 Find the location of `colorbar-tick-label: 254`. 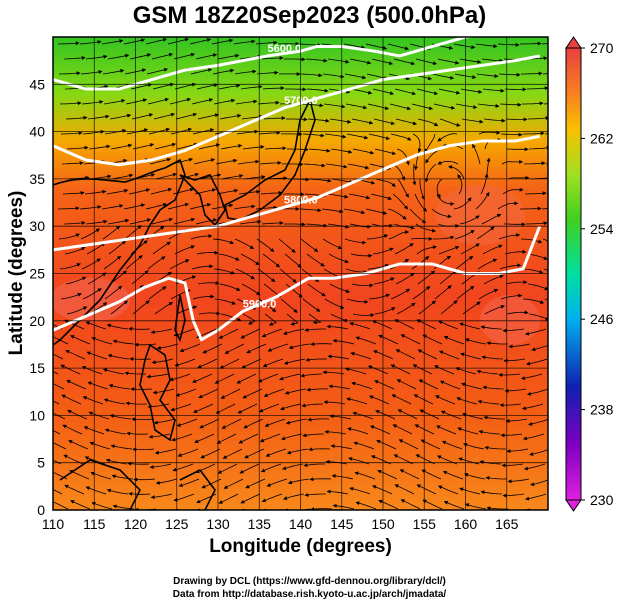

colorbar-tick-label: 254 is located at coordinates (602, 229).